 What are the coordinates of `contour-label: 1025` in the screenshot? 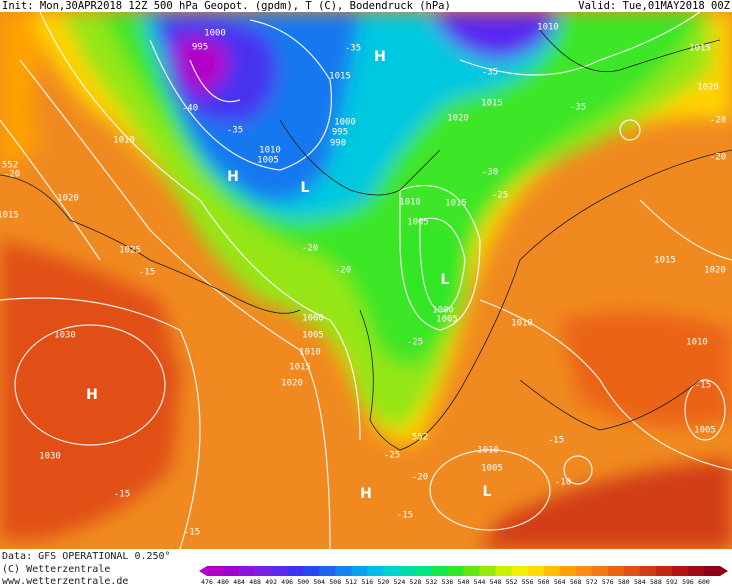 It's located at (130, 251).